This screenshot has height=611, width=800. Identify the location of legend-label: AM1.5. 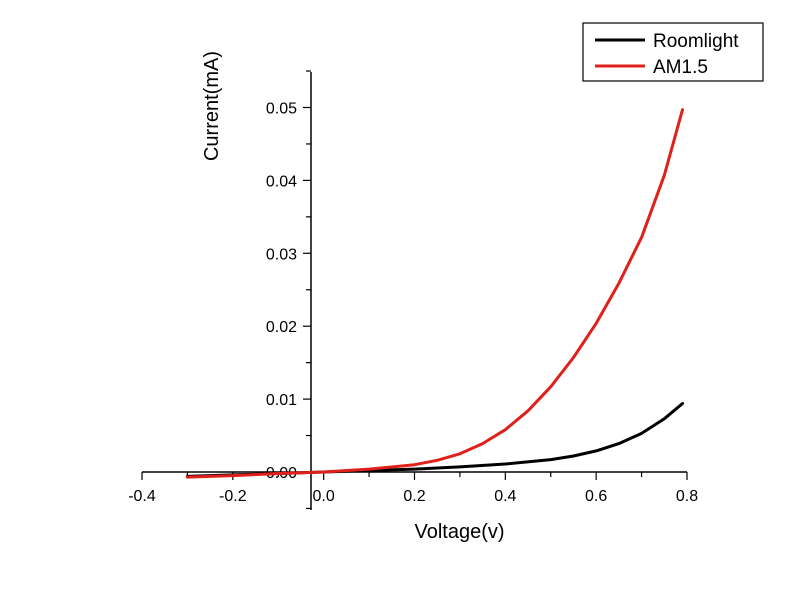
(680, 67).